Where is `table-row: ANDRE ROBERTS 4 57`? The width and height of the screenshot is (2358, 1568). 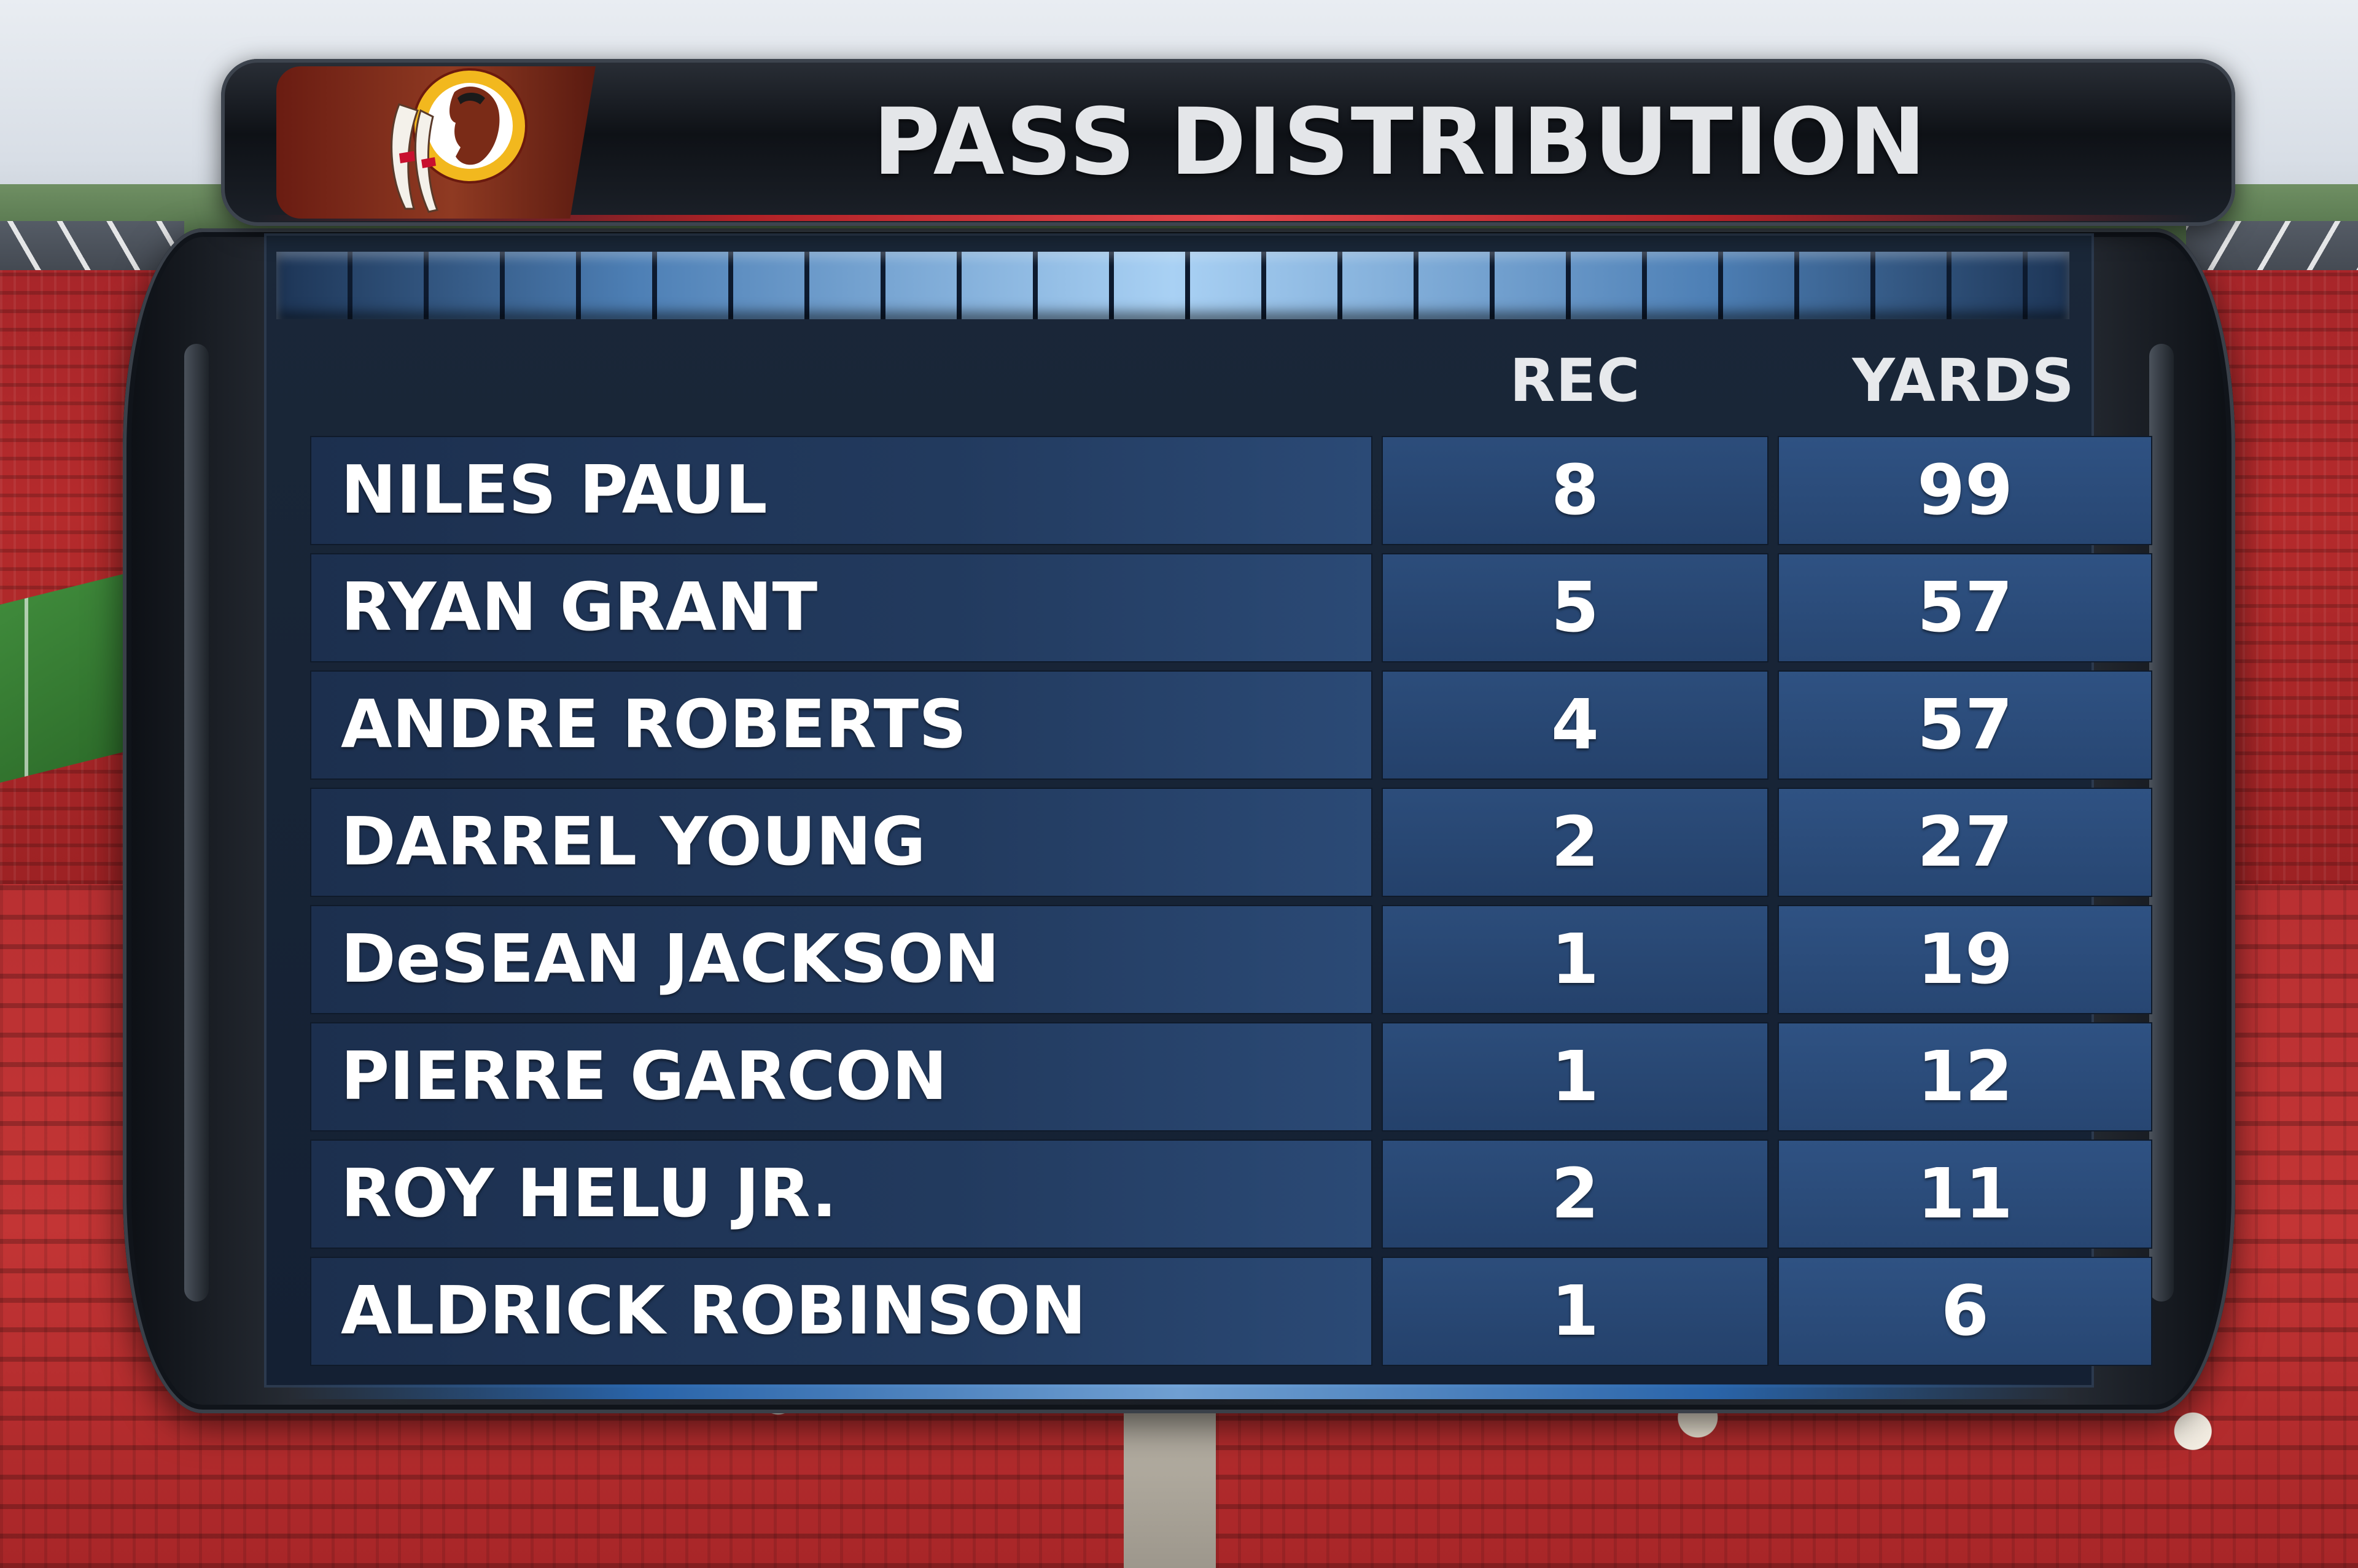
table-row: ANDRE ROBERTS 4 57 is located at coordinates (1231, 725).